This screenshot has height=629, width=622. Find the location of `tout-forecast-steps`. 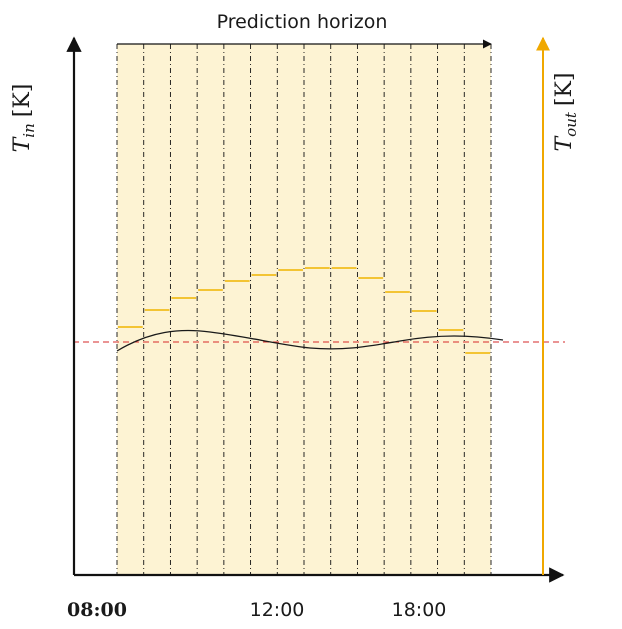

tout-forecast-steps is located at coordinates (304, 310).